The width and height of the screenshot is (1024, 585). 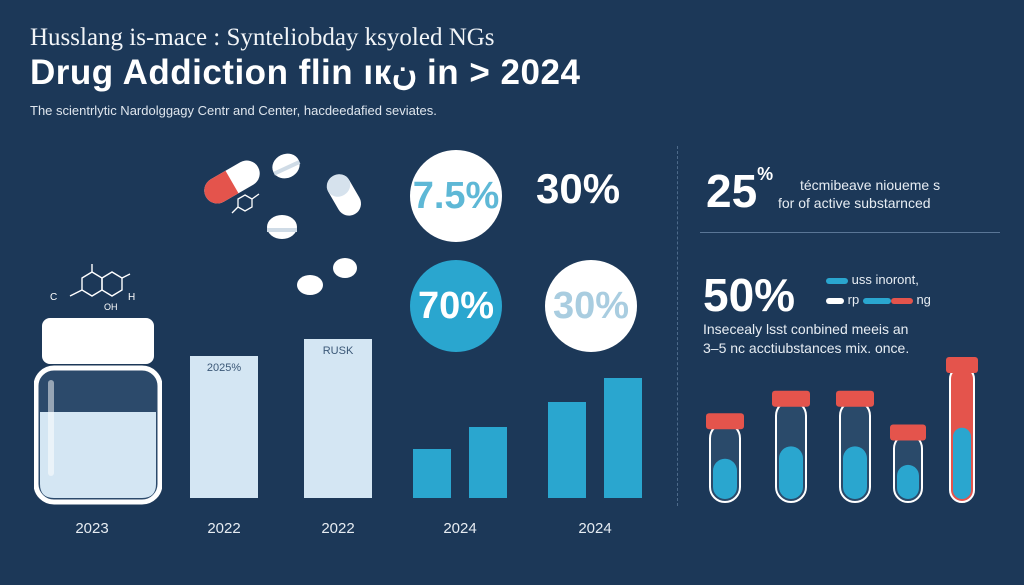 What do you see at coordinates (92, 528) in the screenshot?
I see `x-label: 2023` at bounding box center [92, 528].